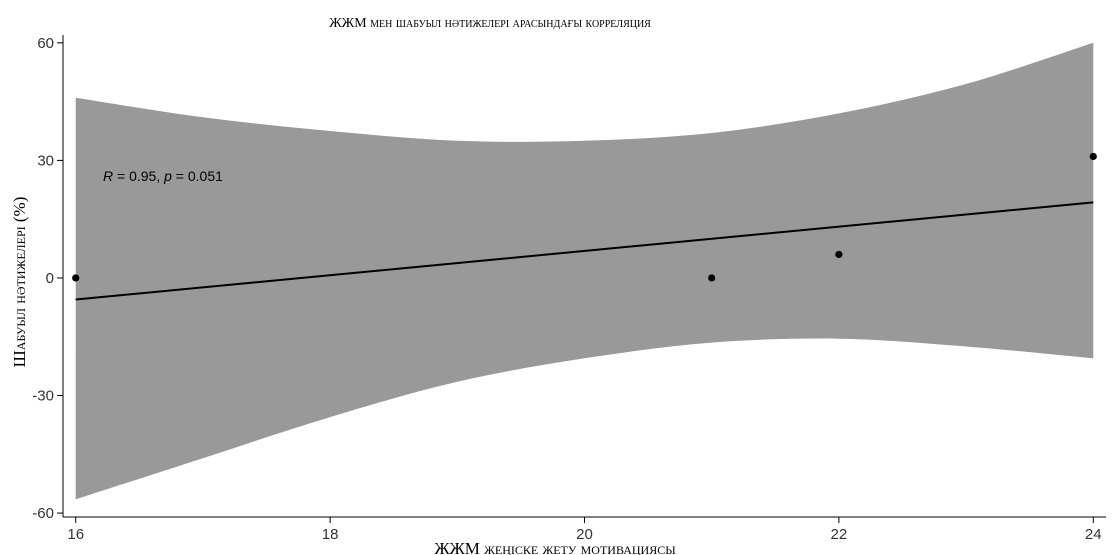  I want to click on y-tick-label: 0, so click(50, 278).